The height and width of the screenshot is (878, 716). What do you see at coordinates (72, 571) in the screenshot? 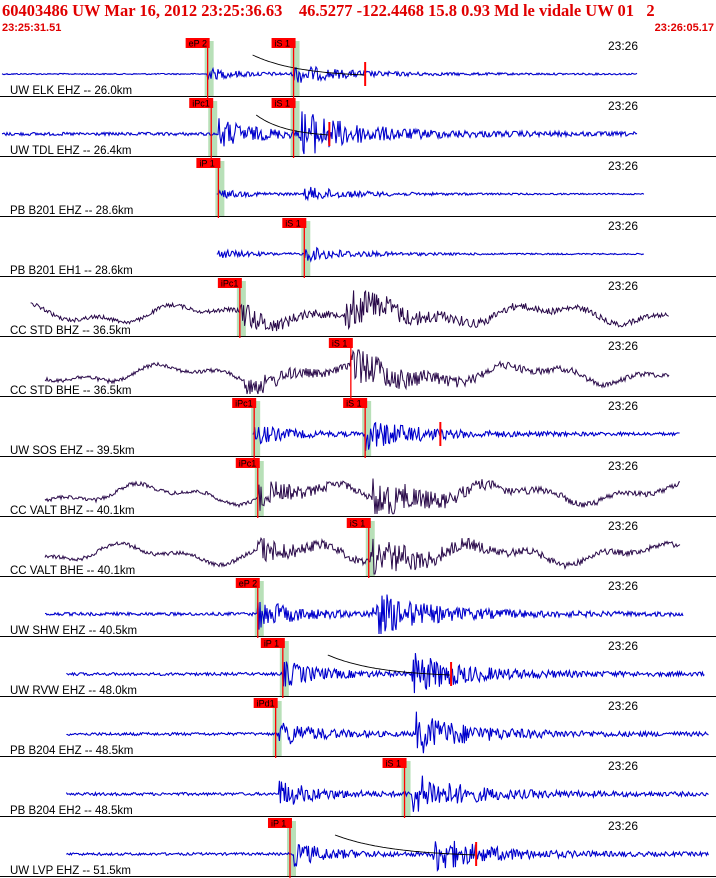
I see `station-label: CC VALT BHE -- 40.1km` at bounding box center [72, 571].